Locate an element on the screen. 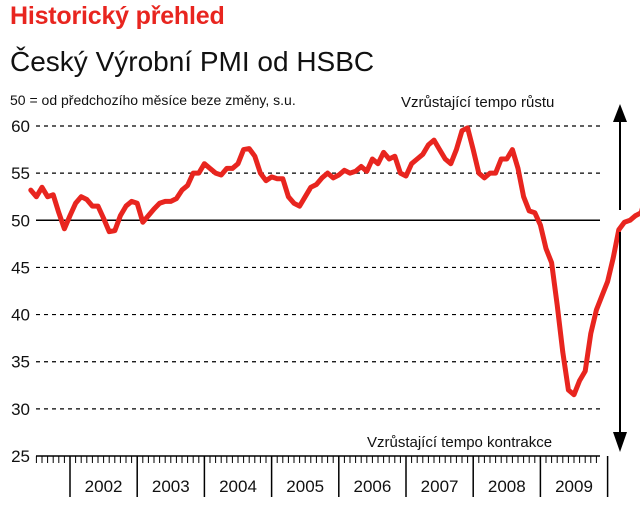  y-tick-label: 55 is located at coordinates (20, 173).